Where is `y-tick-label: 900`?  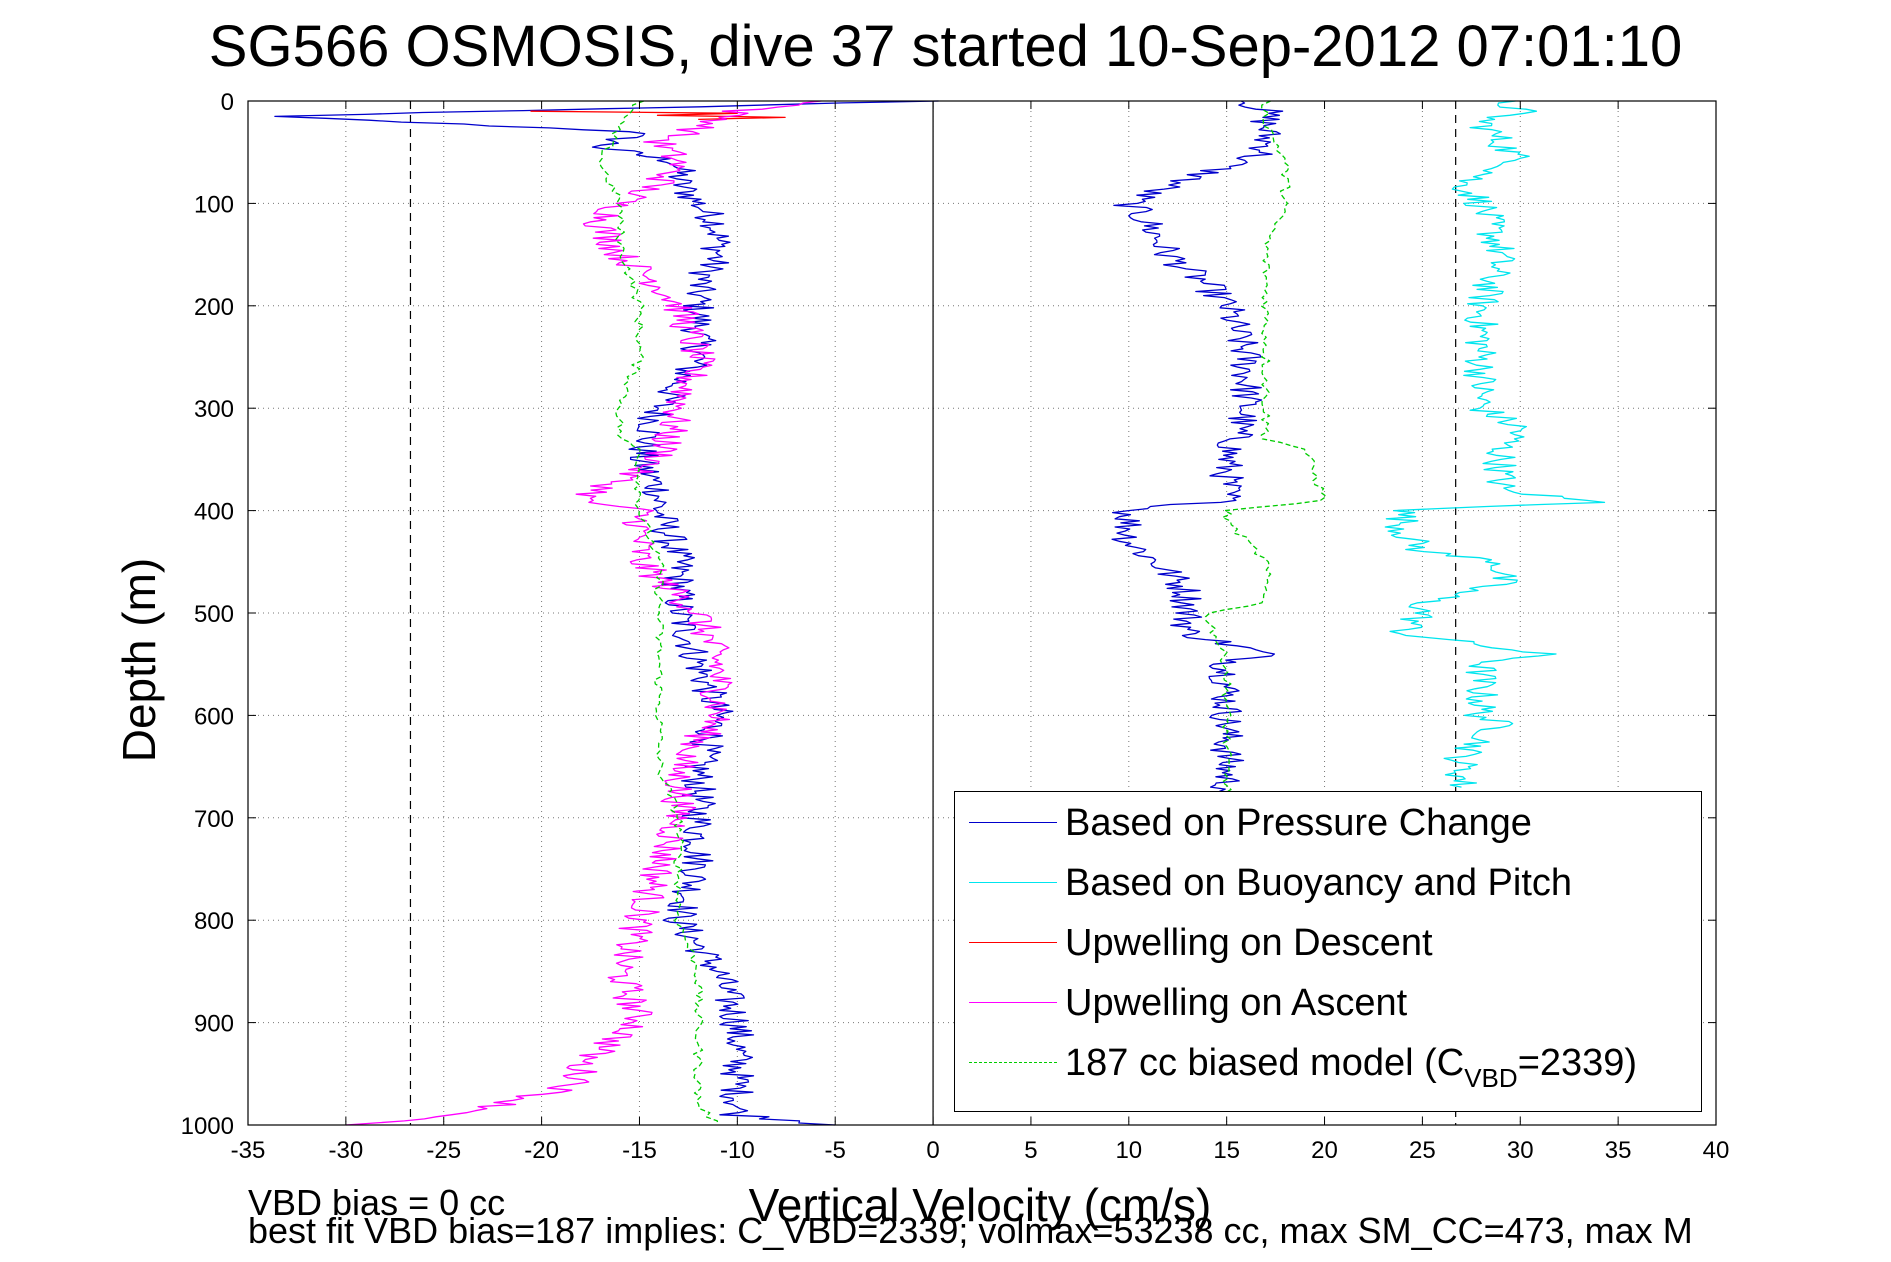
y-tick-label: 900 is located at coordinates (214, 1024).